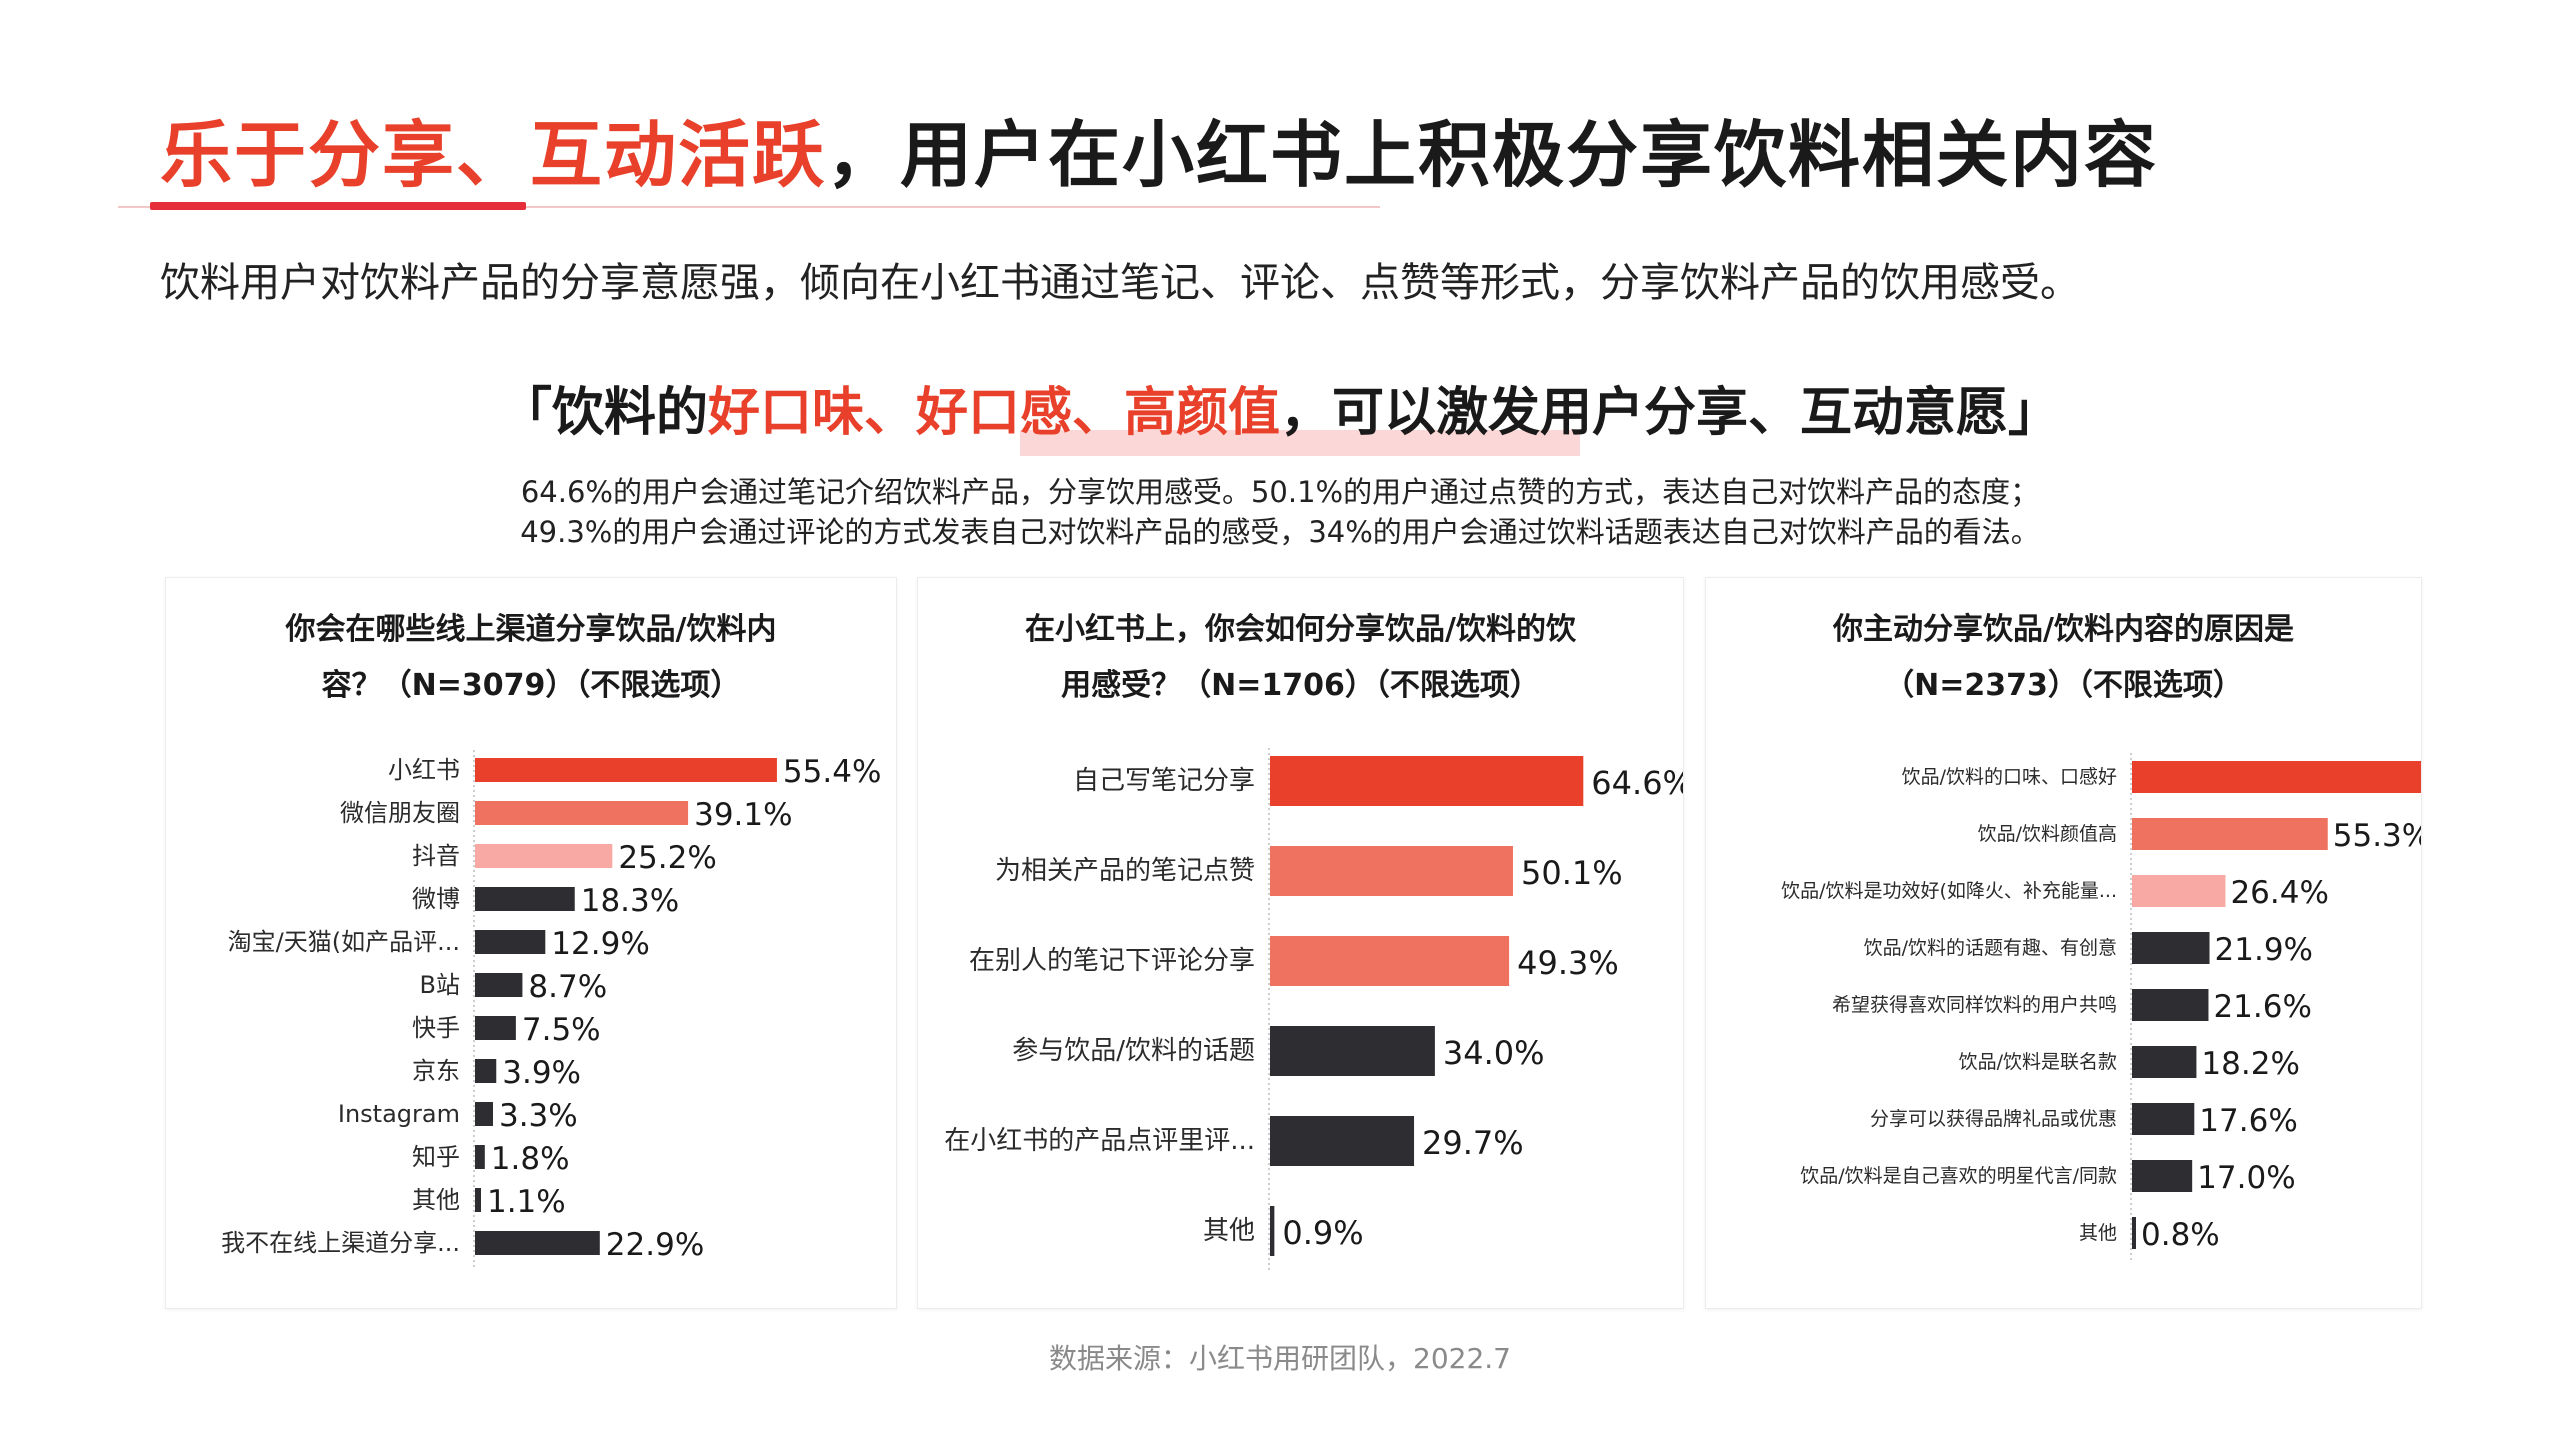  What do you see at coordinates (1300, 658) in the screenshot?
I see `chart-title: 在小红书上，你会如何分享饮品/饮料的饮 用感受？（N=1706）（不限选项）` at bounding box center [1300, 658].